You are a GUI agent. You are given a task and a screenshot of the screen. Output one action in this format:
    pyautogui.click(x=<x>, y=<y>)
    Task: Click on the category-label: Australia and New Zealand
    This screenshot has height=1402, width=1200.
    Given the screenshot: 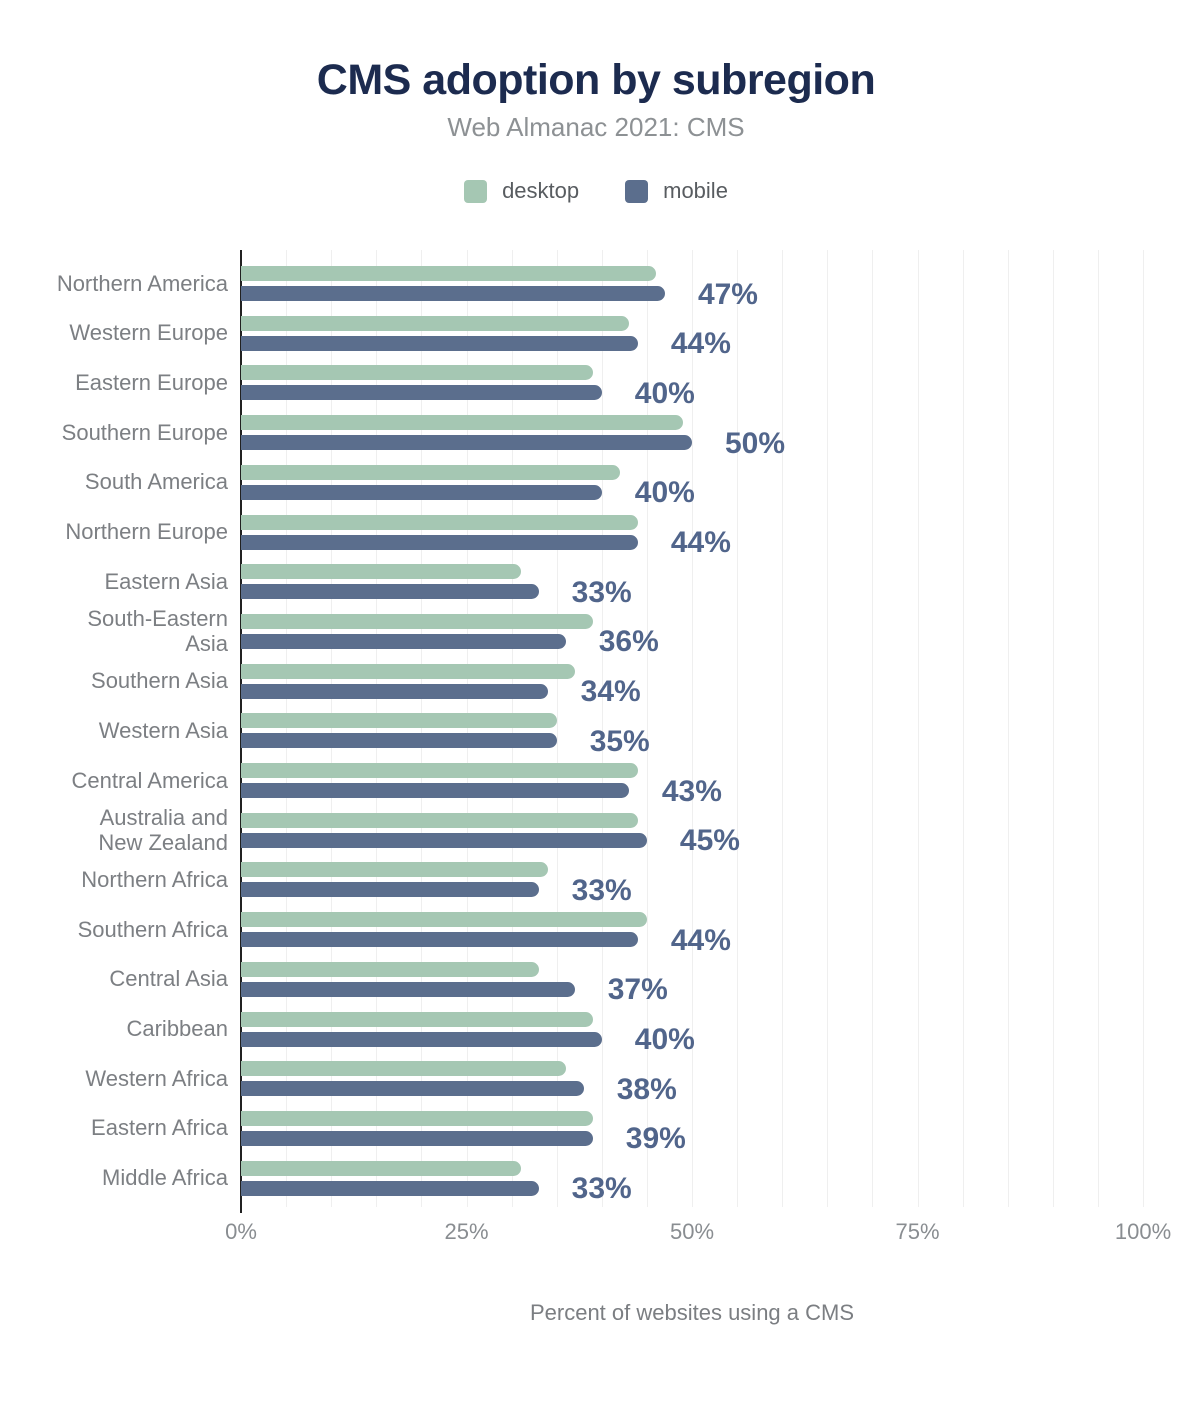 What is the action you would take?
    pyautogui.click(x=163, y=829)
    